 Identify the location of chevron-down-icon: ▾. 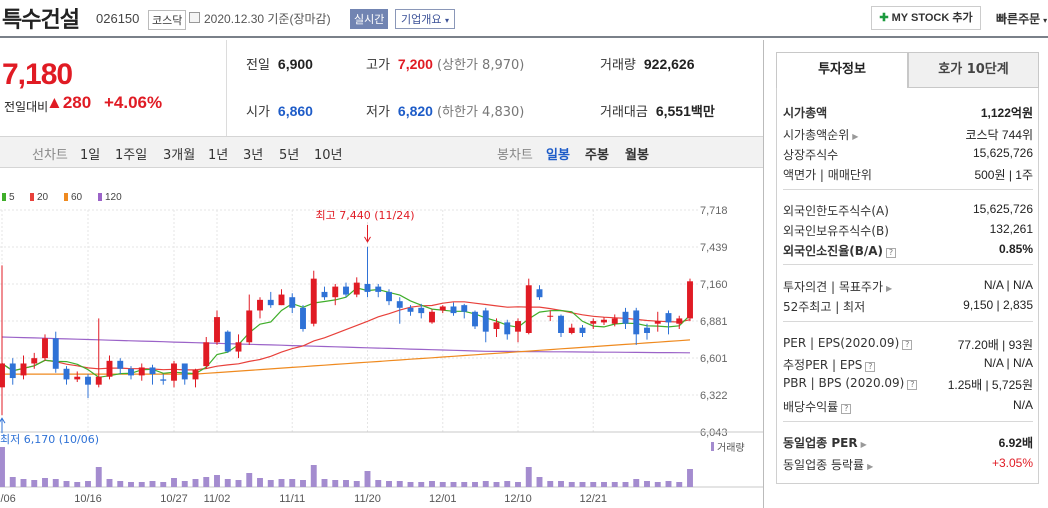
(1045, 20).